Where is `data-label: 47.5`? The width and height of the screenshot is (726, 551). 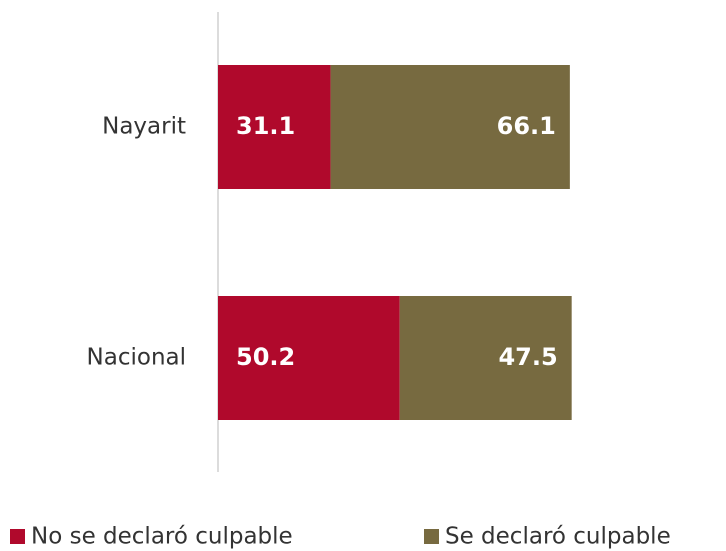 data-label: 47.5 is located at coordinates (527, 357).